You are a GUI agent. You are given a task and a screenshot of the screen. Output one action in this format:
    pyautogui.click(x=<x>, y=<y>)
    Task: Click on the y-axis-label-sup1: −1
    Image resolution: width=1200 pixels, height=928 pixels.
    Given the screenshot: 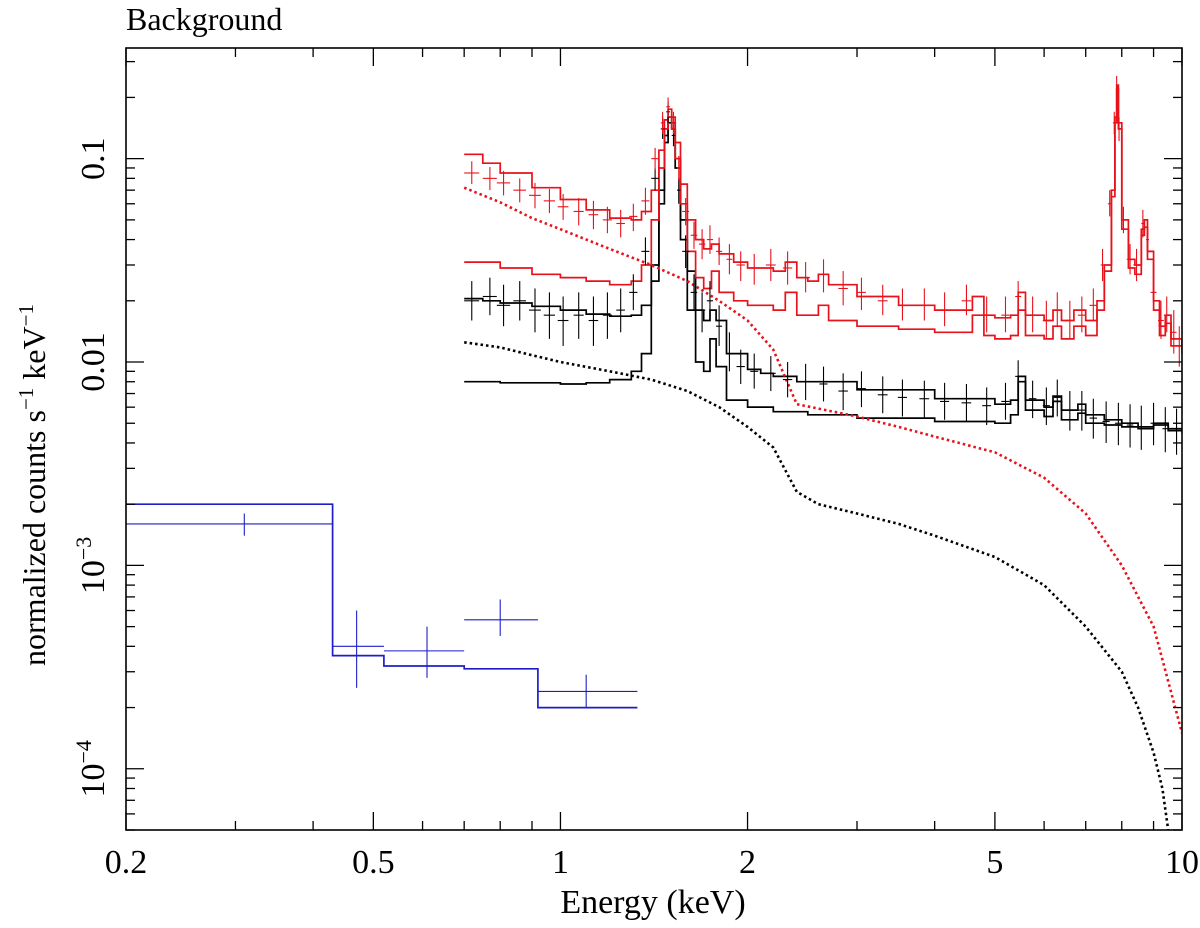 What is the action you would take?
    pyautogui.click(x=26, y=399)
    